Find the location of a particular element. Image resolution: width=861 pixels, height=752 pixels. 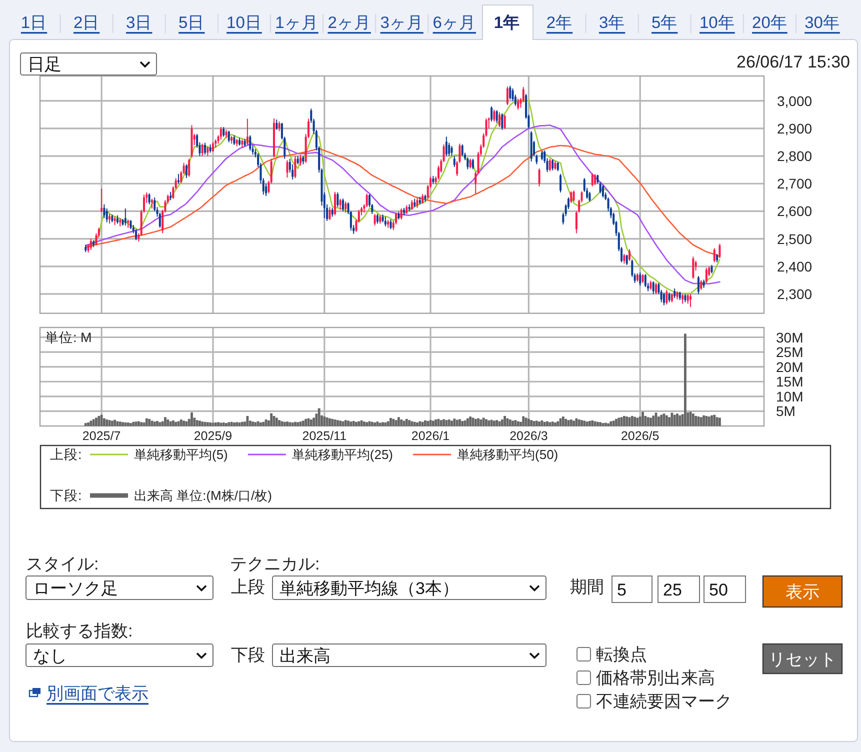

text: 6ヶ月 is located at coordinates (454, 23).